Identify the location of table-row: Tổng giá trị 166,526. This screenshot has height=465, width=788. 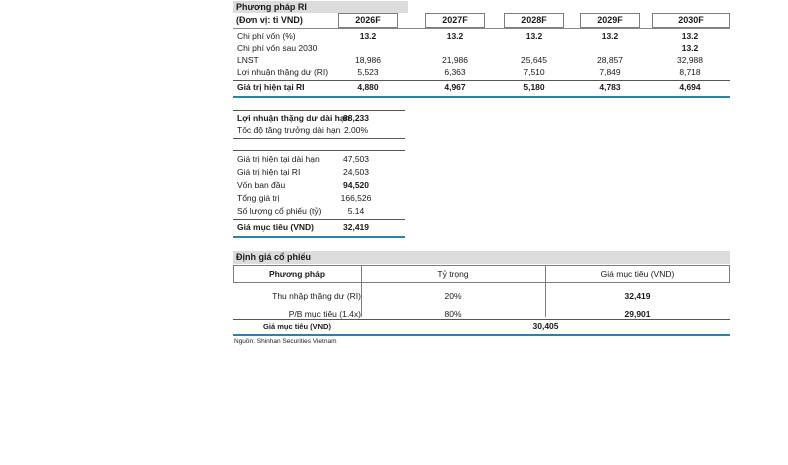
(210, 198).